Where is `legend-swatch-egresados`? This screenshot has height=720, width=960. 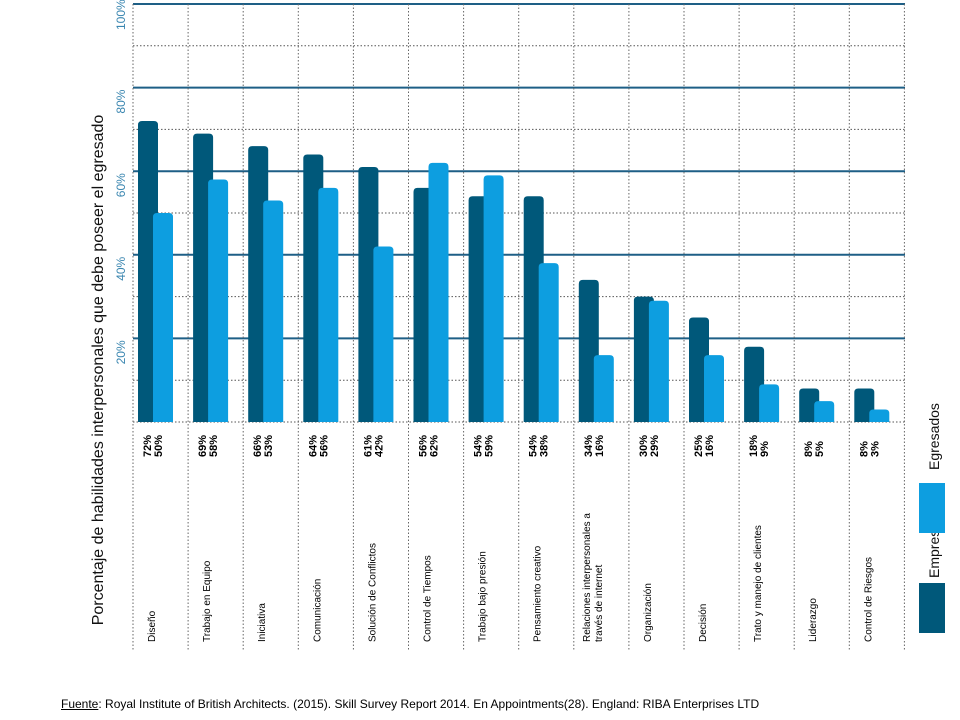 legend-swatch-egresados is located at coordinates (932, 508).